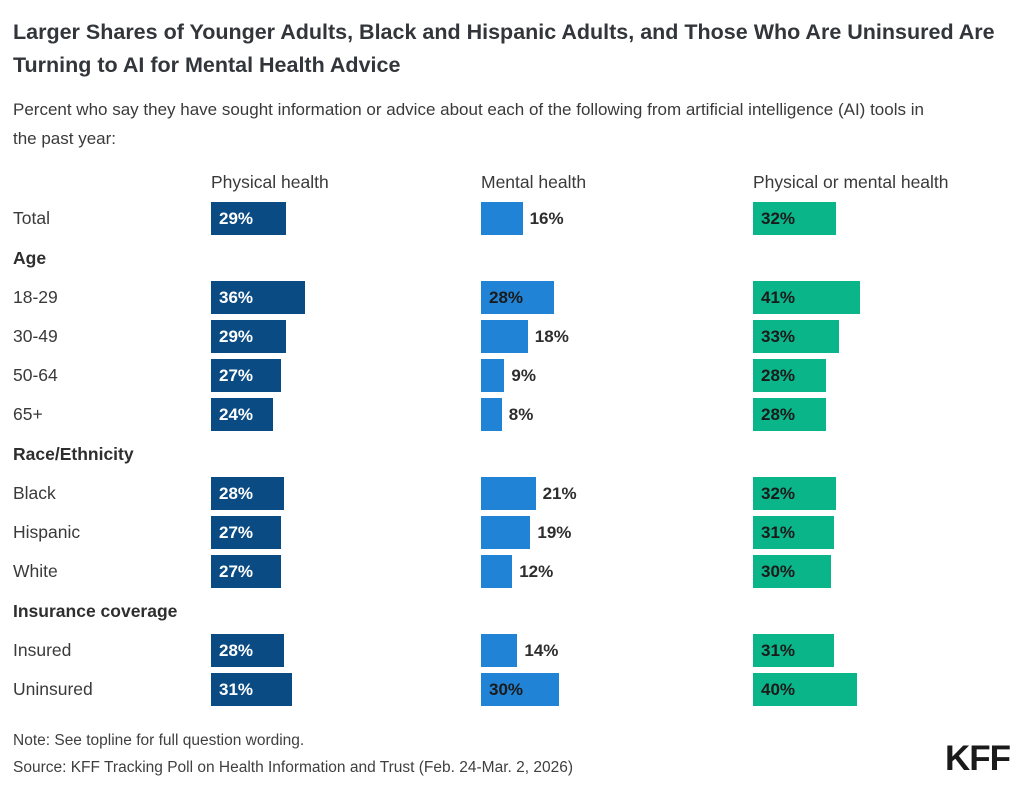 This screenshot has width=1024, height=795. Describe the element at coordinates (30, 257) in the screenshot. I see `group-header-label: Age` at that location.